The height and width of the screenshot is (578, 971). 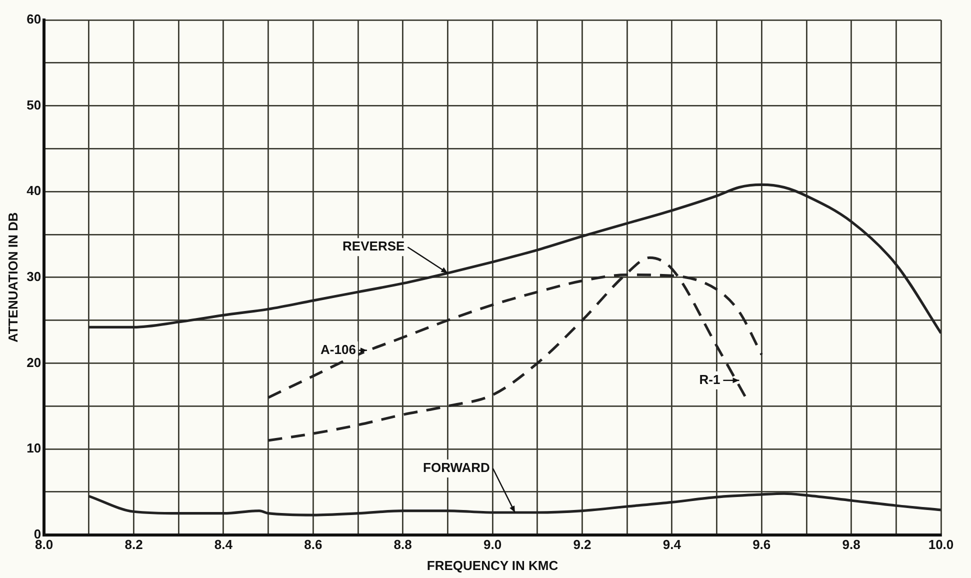 What do you see at coordinates (34, 276) in the screenshot?
I see `y-tick-label: 30` at bounding box center [34, 276].